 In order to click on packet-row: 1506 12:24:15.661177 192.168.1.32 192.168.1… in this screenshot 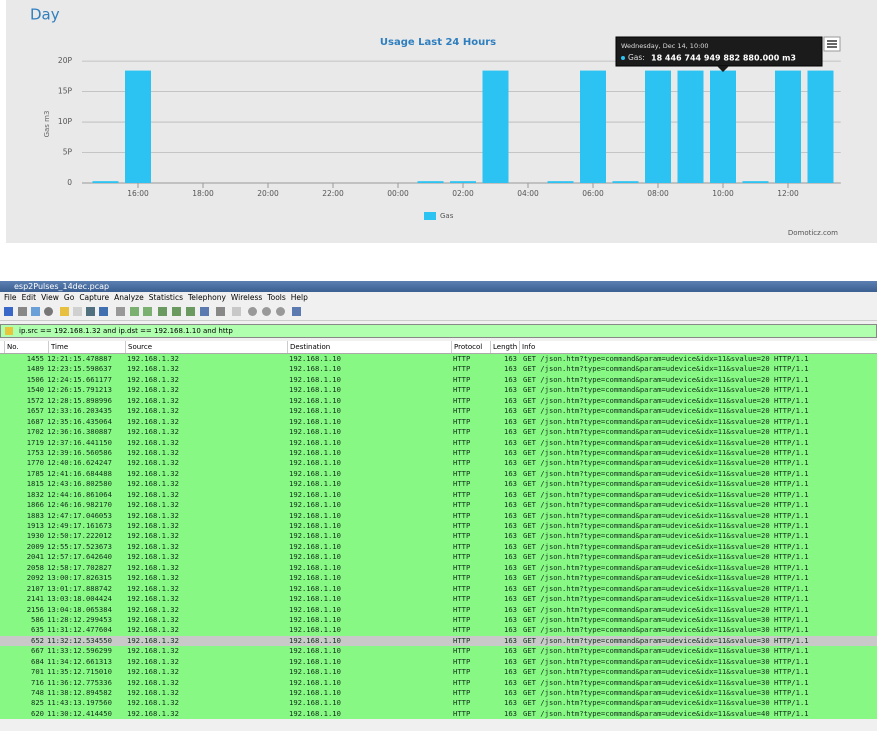, I will do `click(438, 380)`.